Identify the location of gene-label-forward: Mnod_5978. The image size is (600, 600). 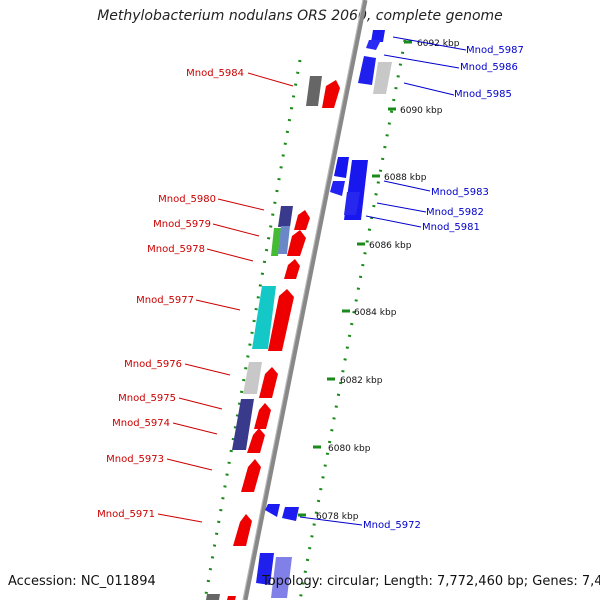
(176, 249).